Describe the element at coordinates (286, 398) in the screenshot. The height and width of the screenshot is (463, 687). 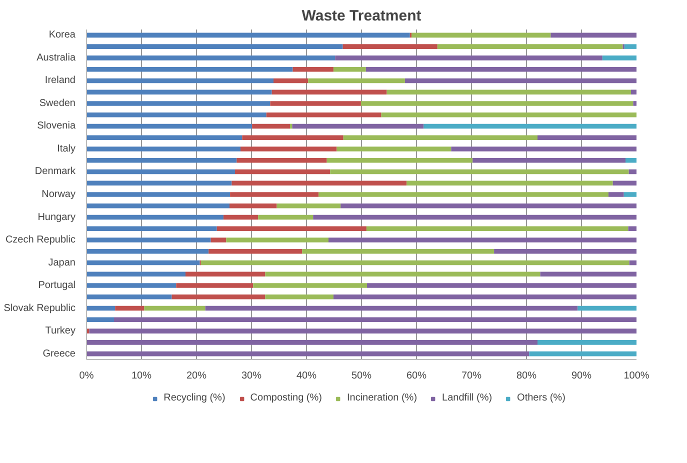
I see `legend-label: Composting (%)` at that location.